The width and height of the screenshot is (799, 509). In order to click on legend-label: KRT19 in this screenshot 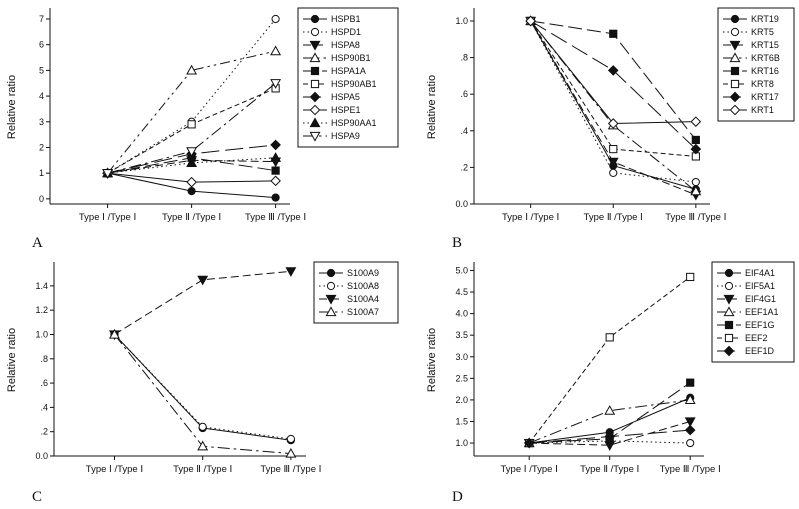, I will do `click(765, 19)`.